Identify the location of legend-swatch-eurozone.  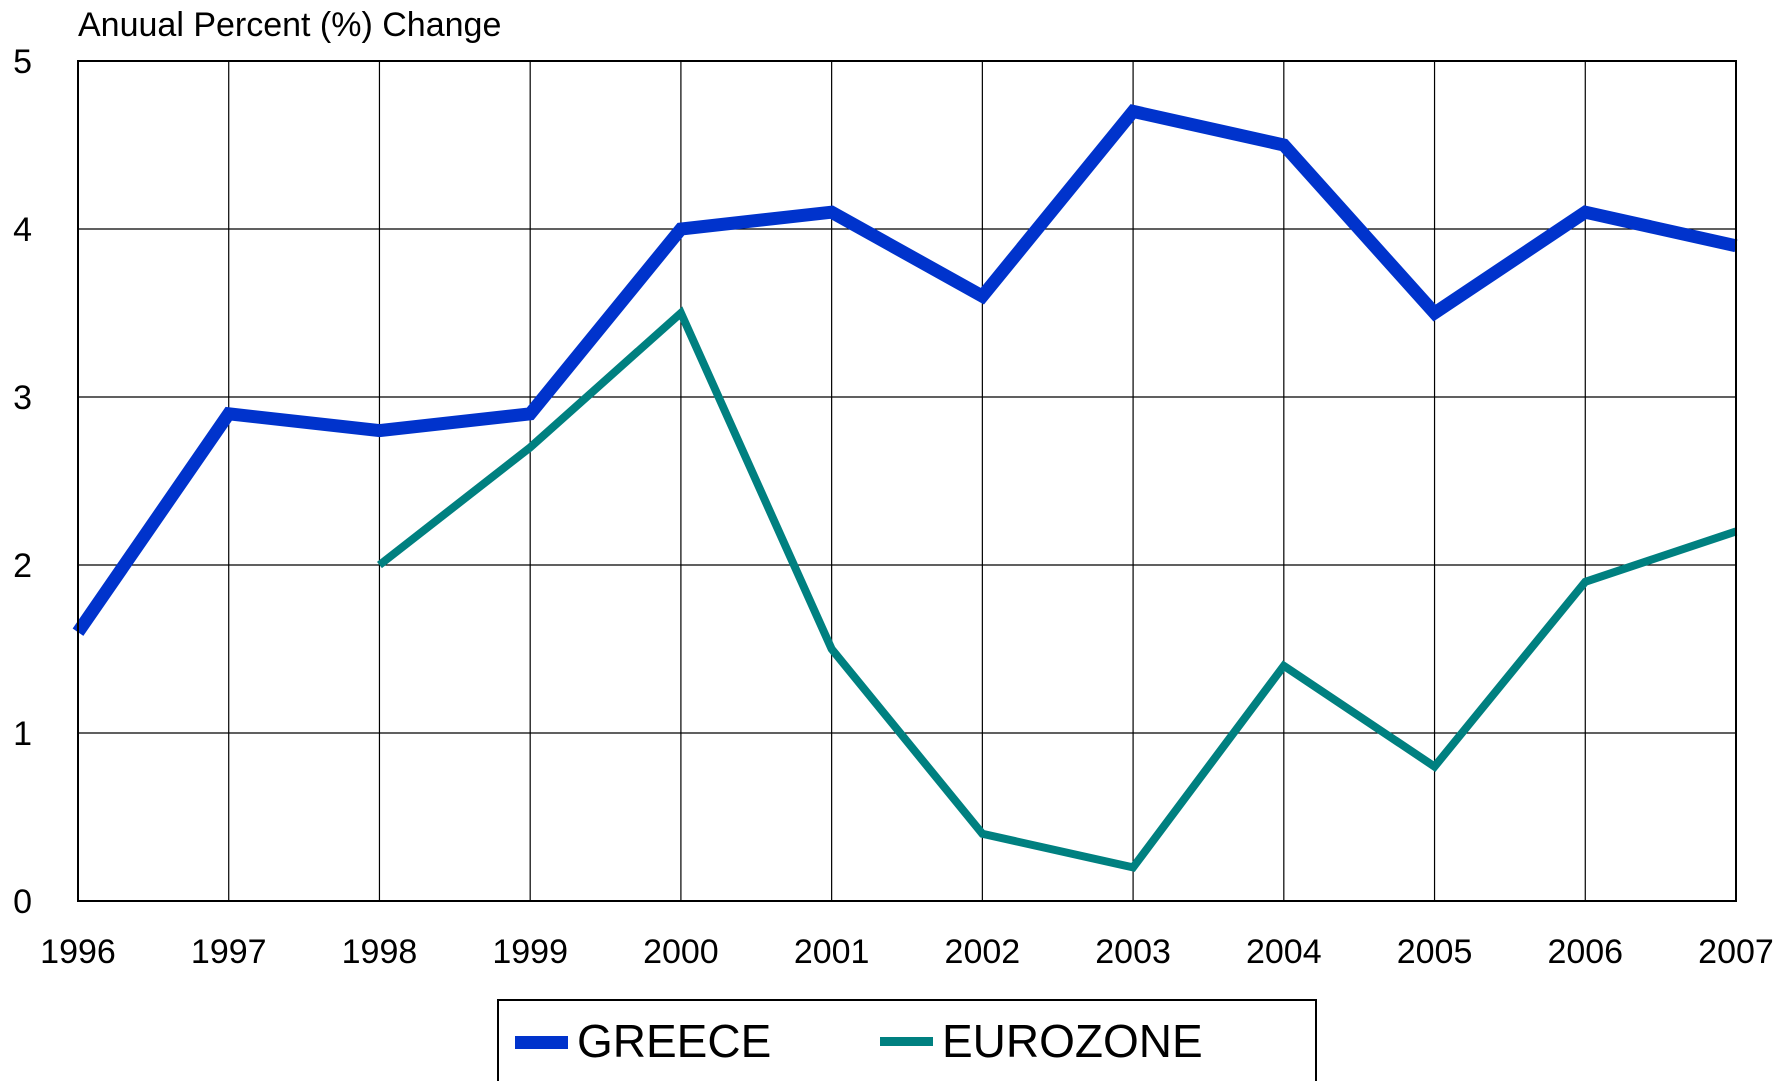
(906, 1041).